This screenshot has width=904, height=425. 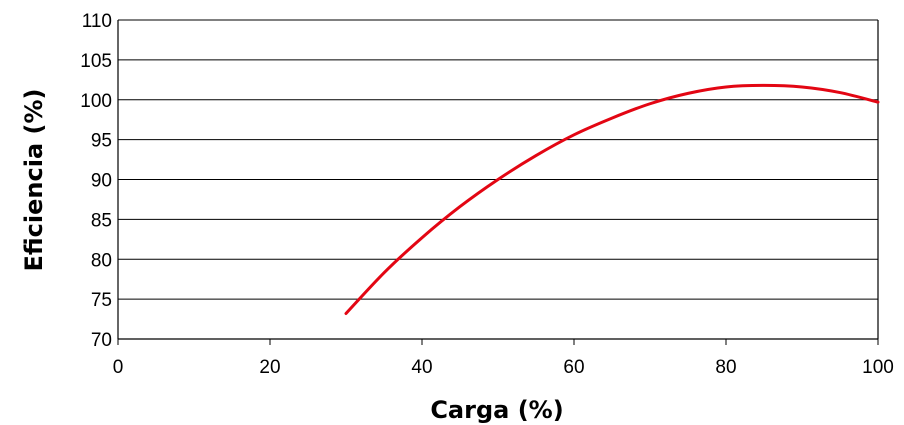 I want to click on y-tick-label: 75, so click(x=101, y=300).